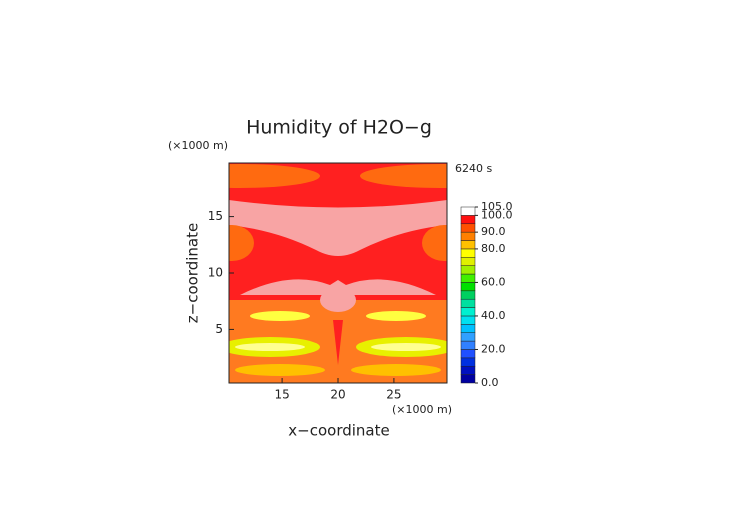 The height and width of the screenshot is (532, 752). What do you see at coordinates (493, 248) in the screenshot?
I see `colorbar-tick-label: 80.0` at bounding box center [493, 248].